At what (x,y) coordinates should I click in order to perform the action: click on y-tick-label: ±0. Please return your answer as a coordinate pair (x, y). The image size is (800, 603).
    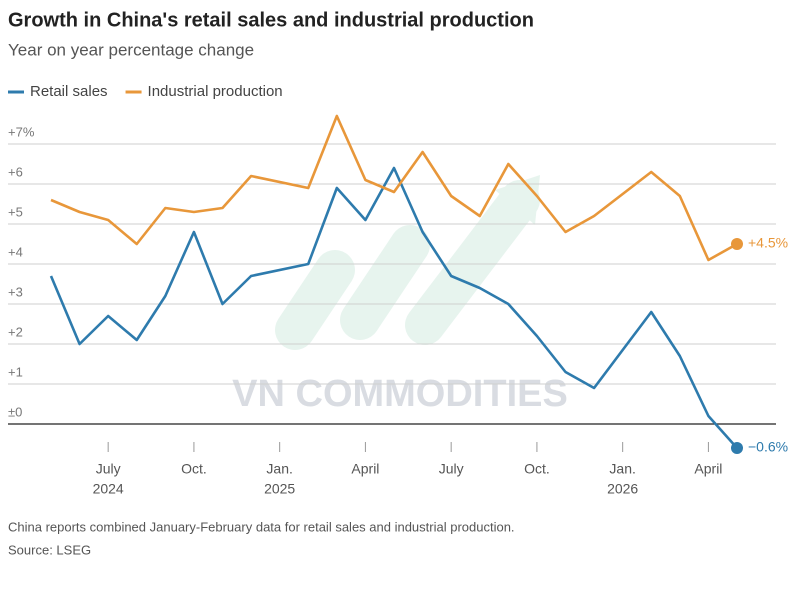
    Looking at the image, I should click on (15, 411).